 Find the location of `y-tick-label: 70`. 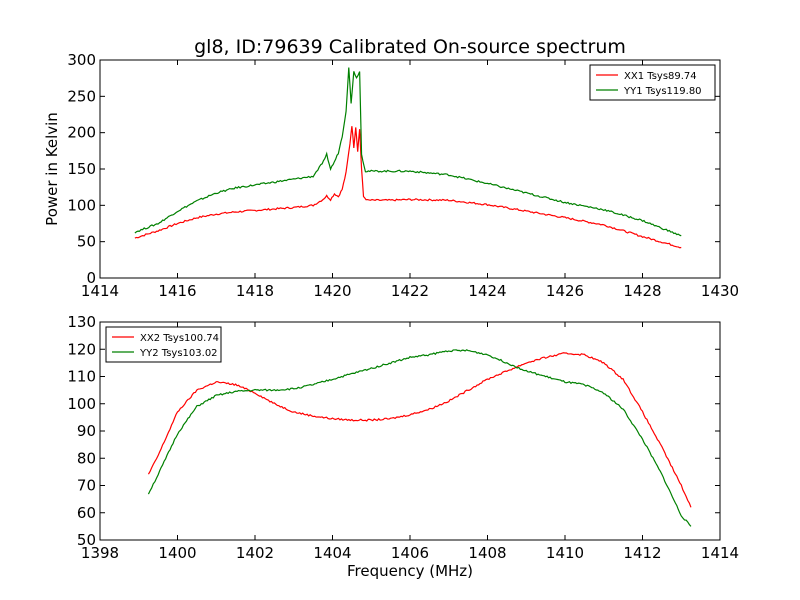

y-tick-label: 70 is located at coordinates (86, 486).